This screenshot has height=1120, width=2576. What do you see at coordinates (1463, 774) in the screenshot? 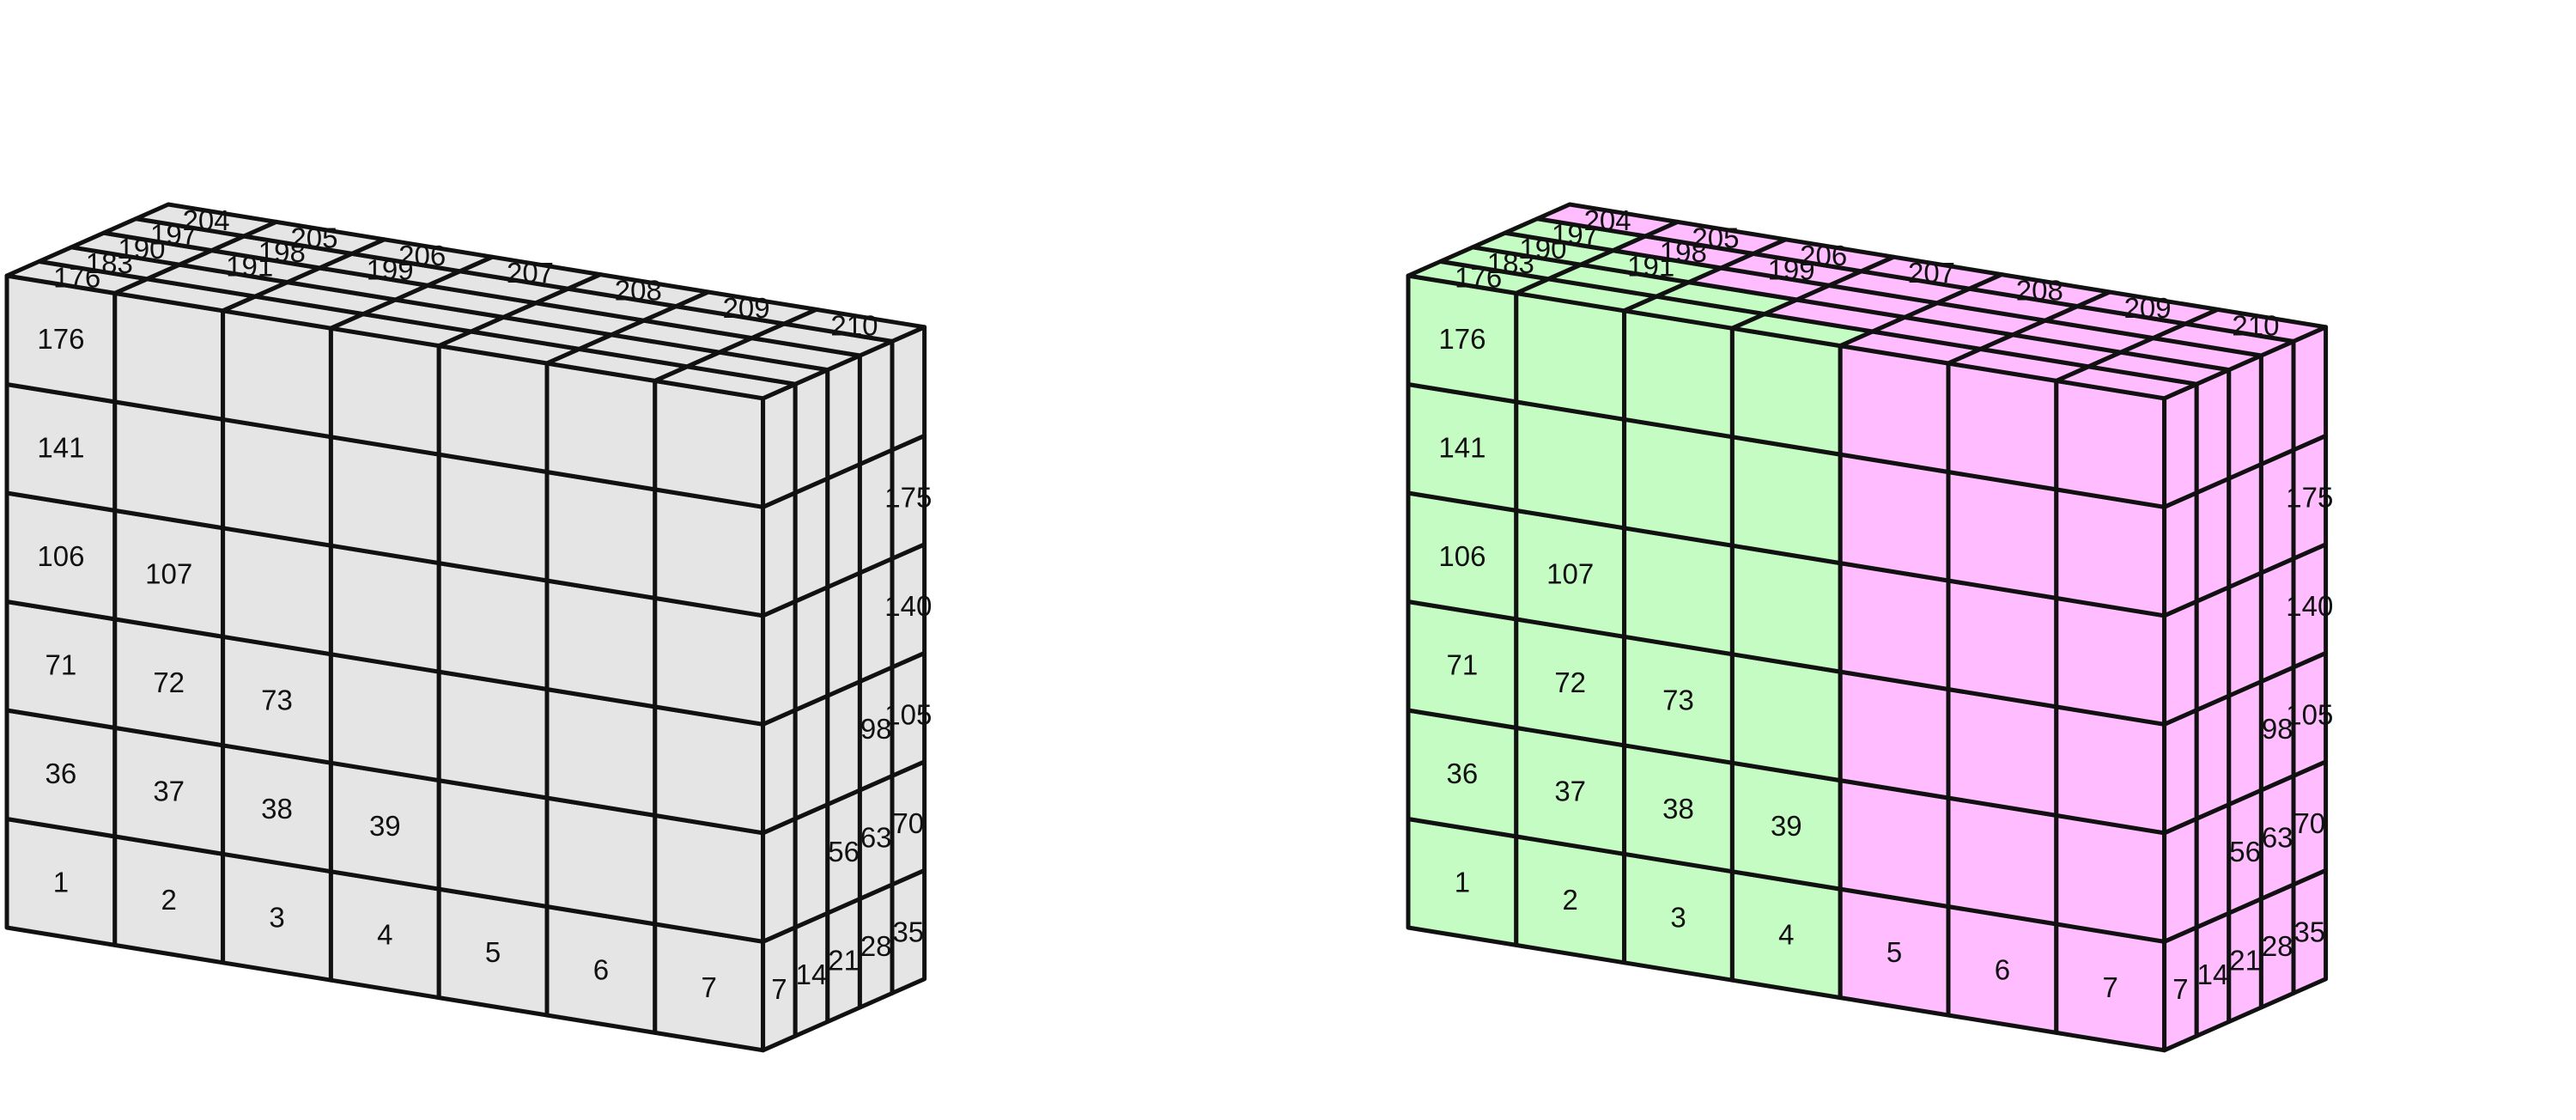
I see `front-cell-label: 36` at bounding box center [1463, 774].